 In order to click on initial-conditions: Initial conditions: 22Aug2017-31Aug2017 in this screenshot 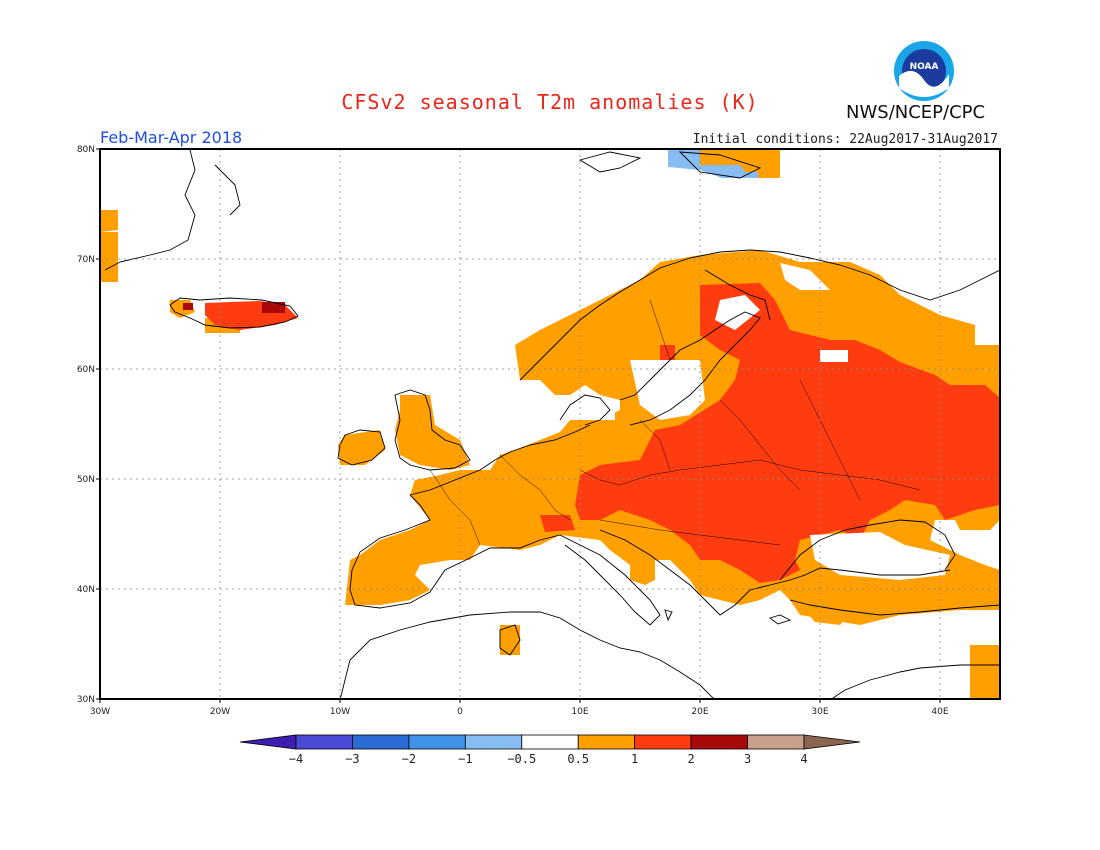, I will do `click(845, 139)`.